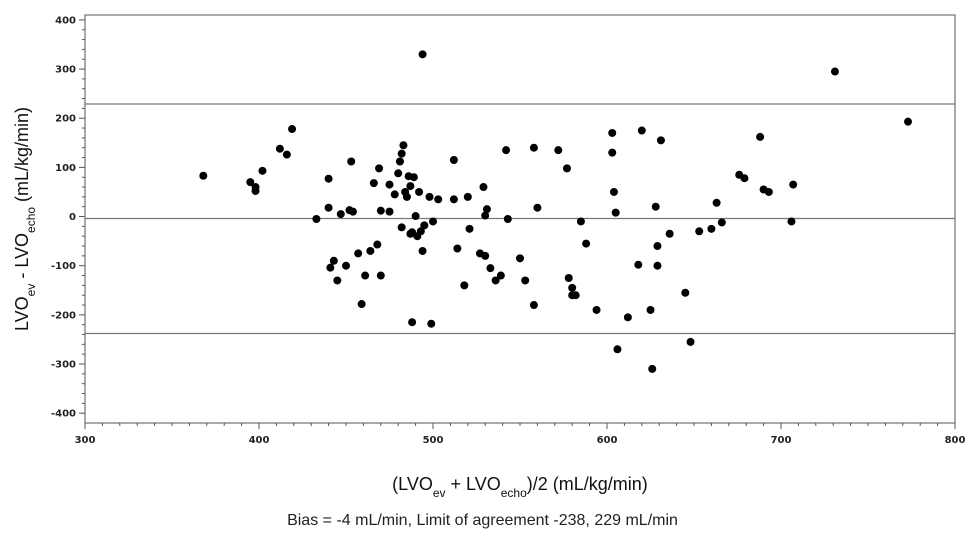 This screenshot has height=550, width=965. What do you see at coordinates (433, 440) in the screenshot?
I see `x-tick-label: 500` at bounding box center [433, 440].